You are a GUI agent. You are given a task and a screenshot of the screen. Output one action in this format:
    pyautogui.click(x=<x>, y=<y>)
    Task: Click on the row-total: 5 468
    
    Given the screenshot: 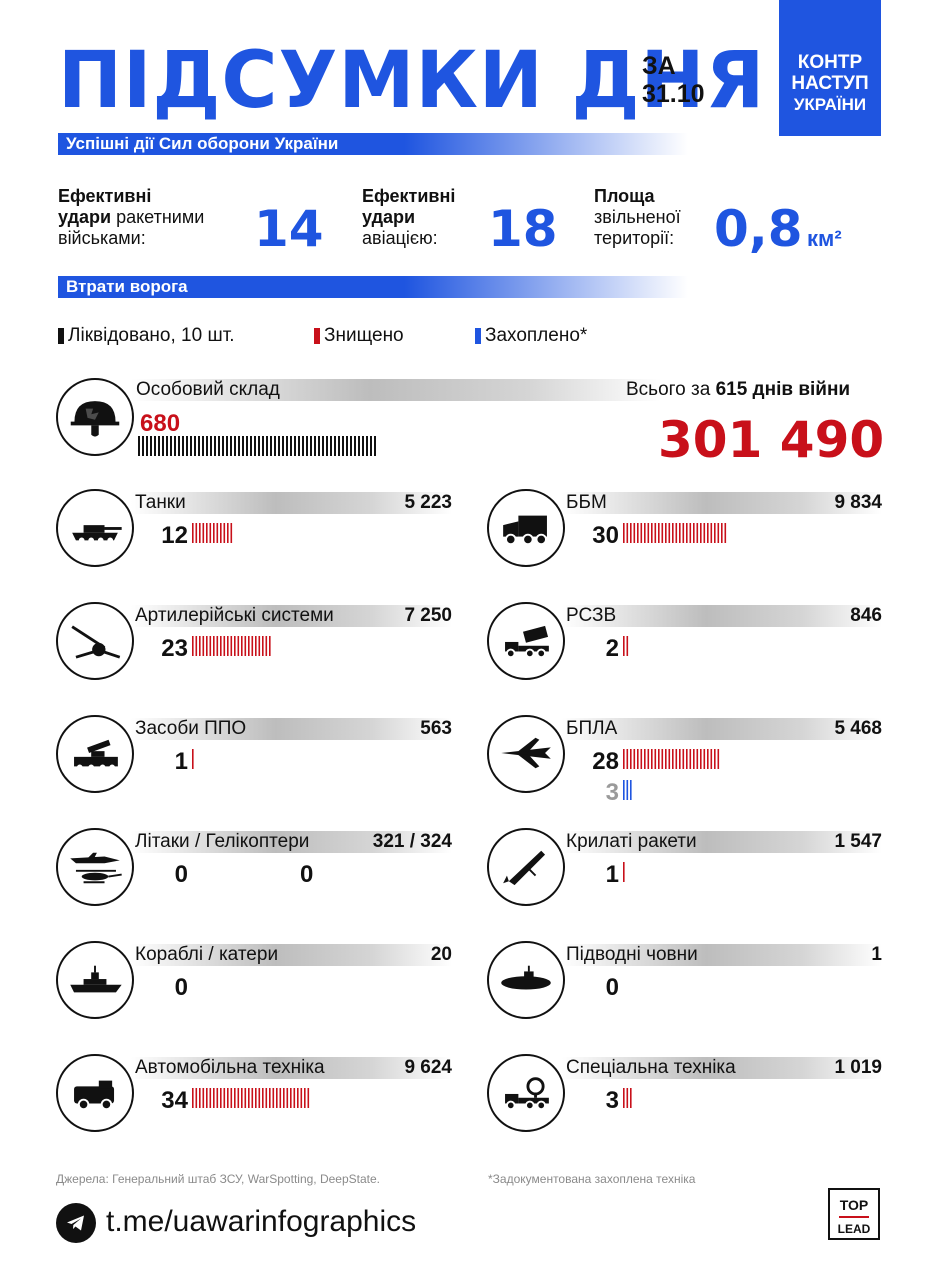 What is the action you would take?
    pyautogui.click(x=858, y=728)
    